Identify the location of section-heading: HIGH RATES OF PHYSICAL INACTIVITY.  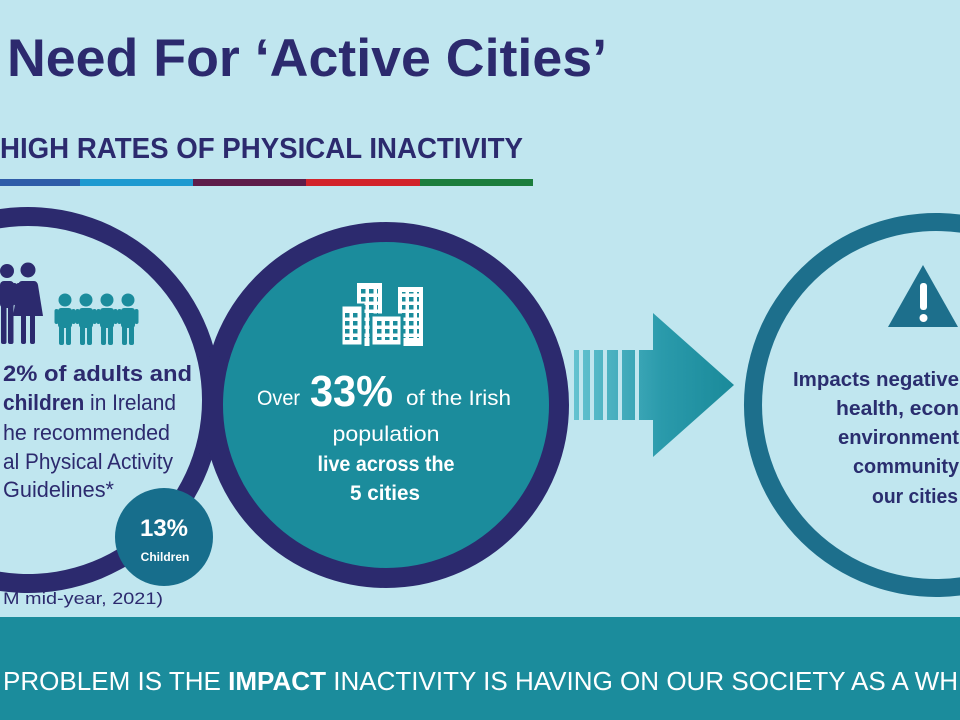
(261, 149).